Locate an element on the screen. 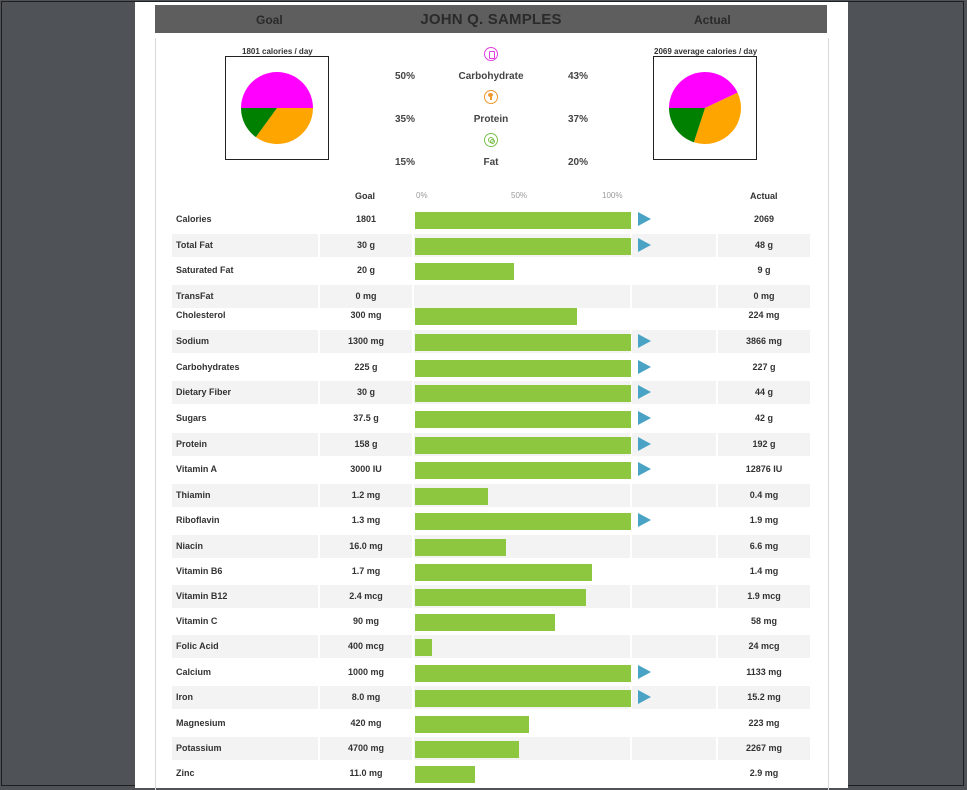 Image resolution: width=967 pixels, height=790 pixels. table-row: Dietary Fiber 30 g 44 g is located at coordinates (491, 392).